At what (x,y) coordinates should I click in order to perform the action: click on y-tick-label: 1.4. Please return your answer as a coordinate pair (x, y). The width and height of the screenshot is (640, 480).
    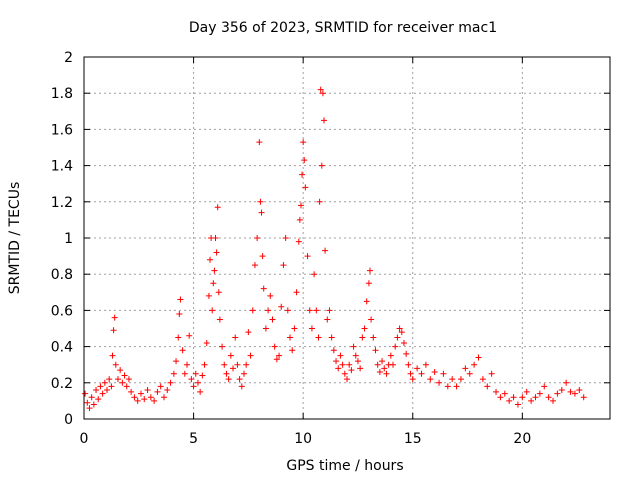
    Looking at the image, I should click on (62, 167).